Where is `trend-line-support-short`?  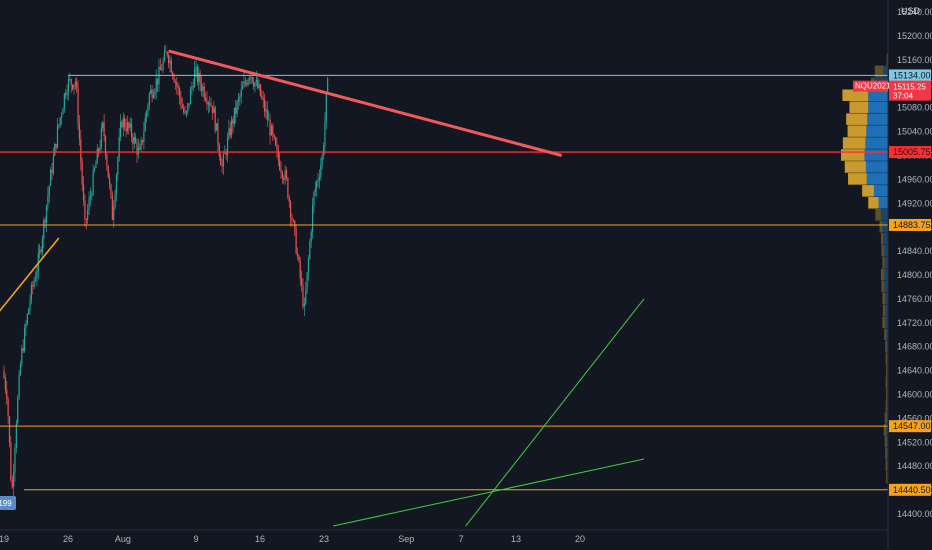
trend-line-support-short is located at coordinates (30, 277).